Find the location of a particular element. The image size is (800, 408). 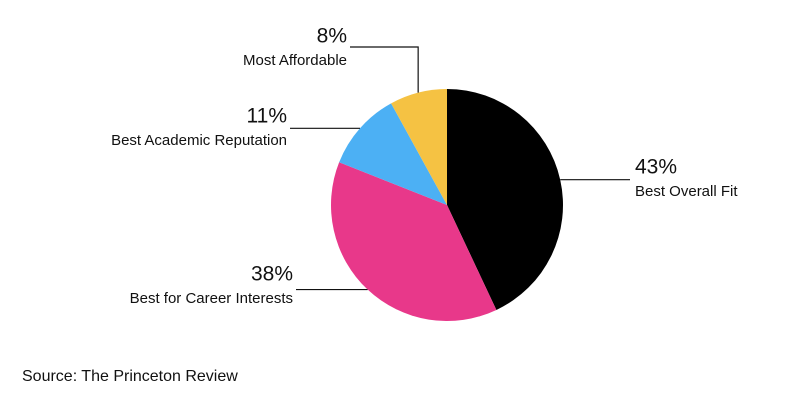

value-label: 43% is located at coordinates (656, 167).